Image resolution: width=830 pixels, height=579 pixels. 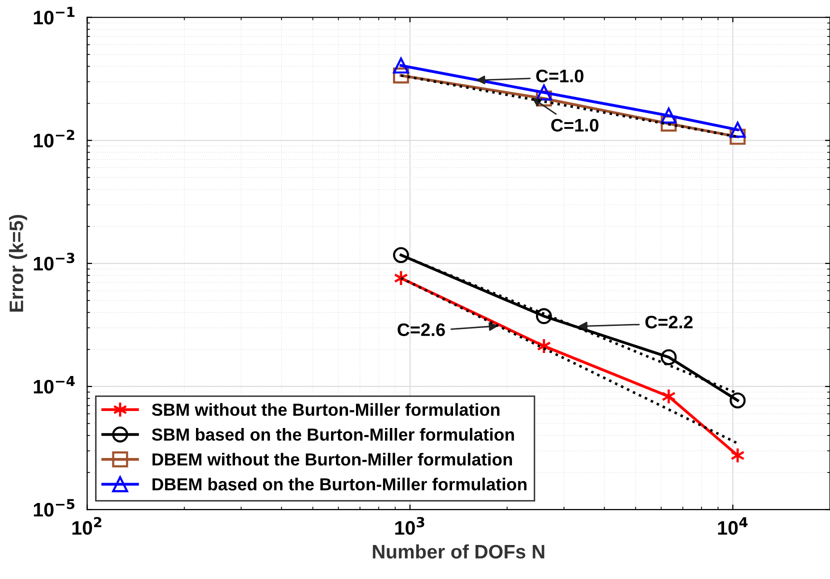 What do you see at coordinates (339, 484) in the screenshot?
I see `legend-label: DBEM based on the Burton-Miller formulation` at bounding box center [339, 484].